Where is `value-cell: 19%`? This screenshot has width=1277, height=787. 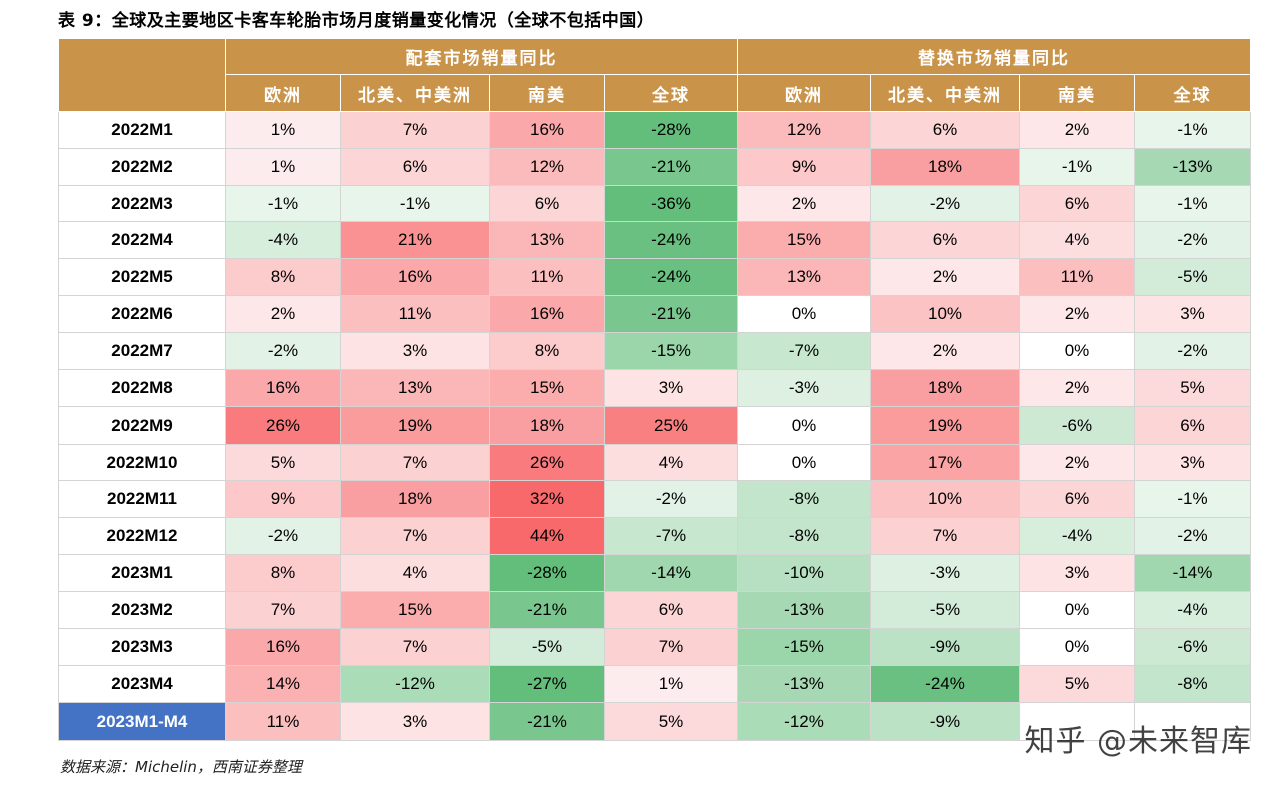
value-cell: 19% is located at coordinates (945, 425).